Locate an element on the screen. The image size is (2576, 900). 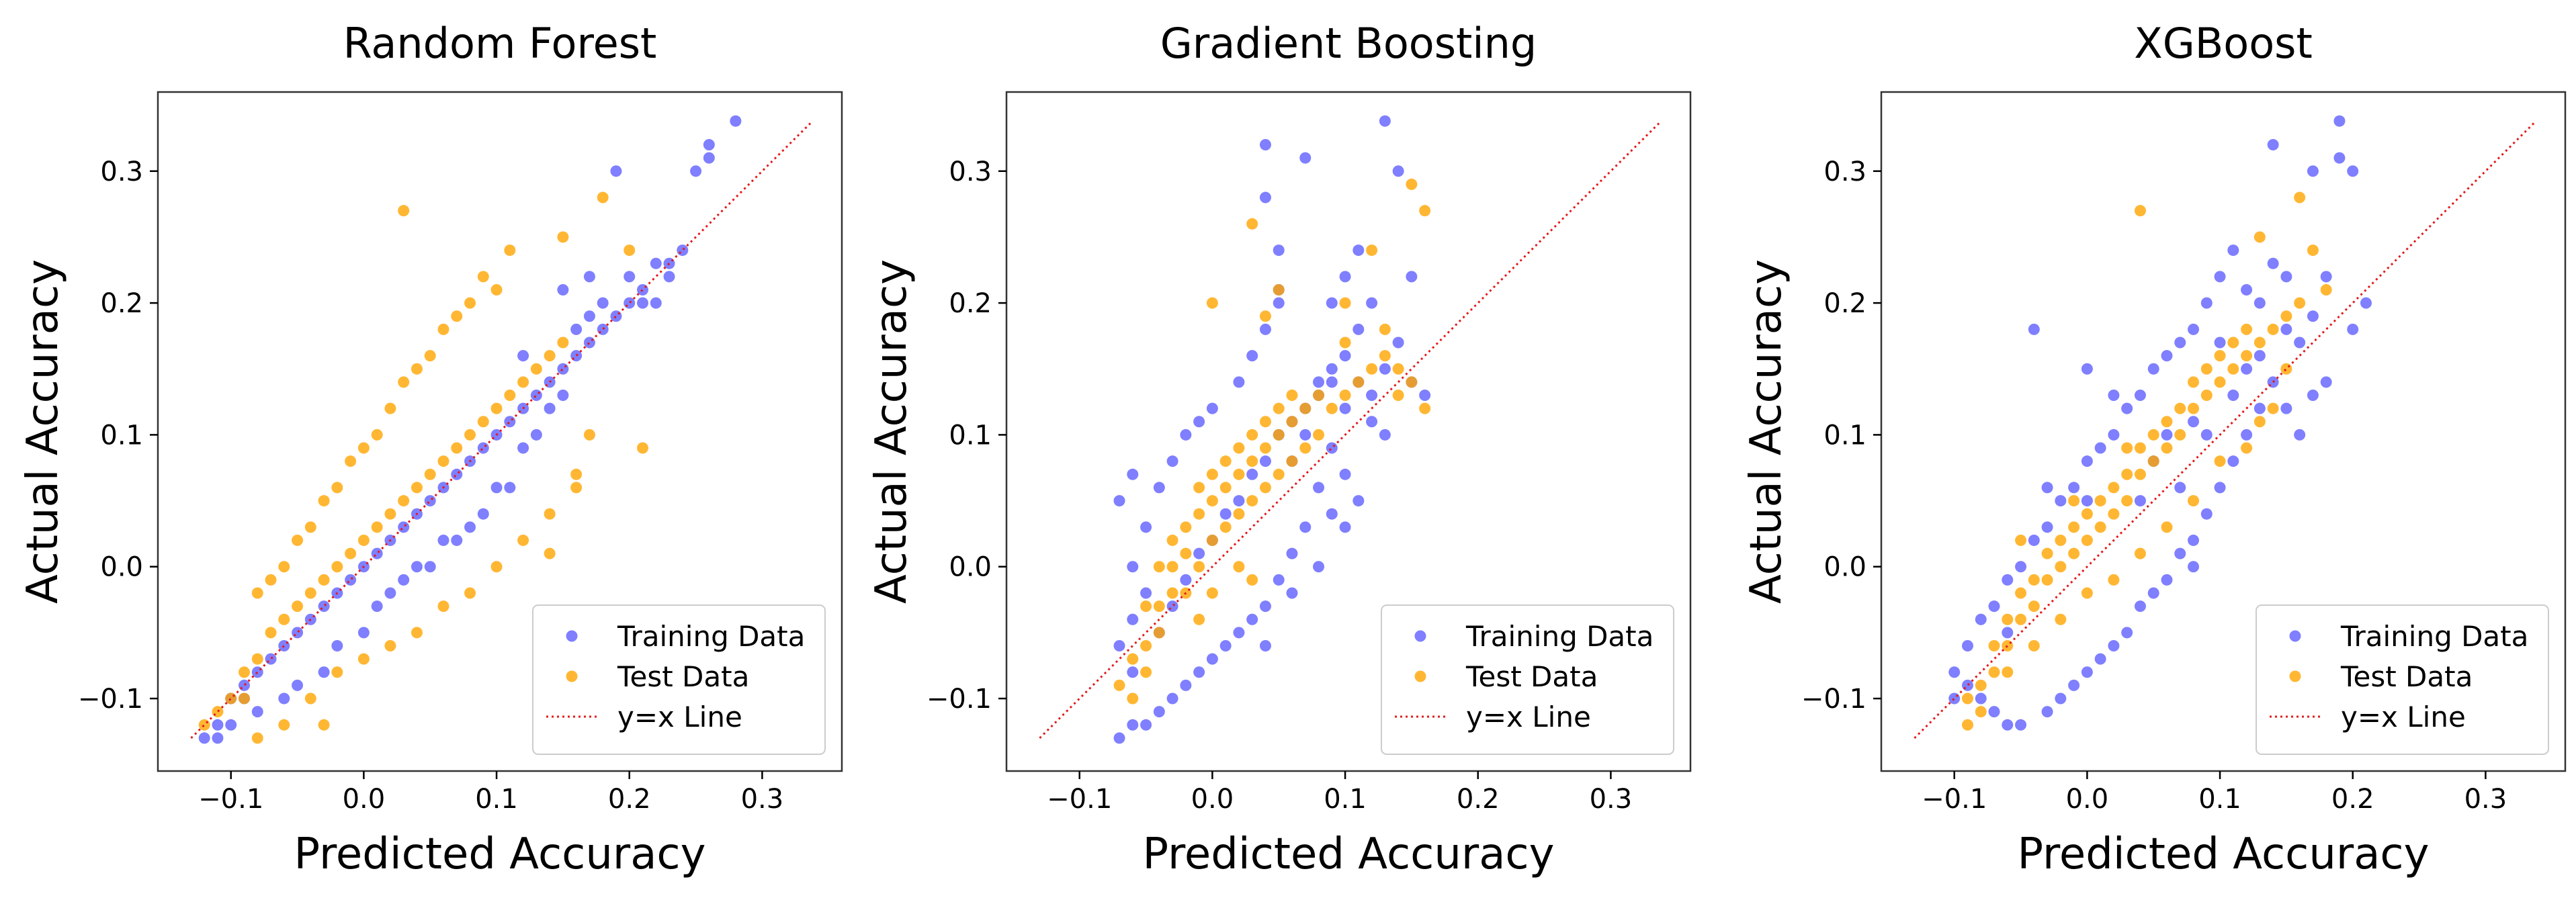
chart-title: Gradient Boosting is located at coordinates (1348, 43).